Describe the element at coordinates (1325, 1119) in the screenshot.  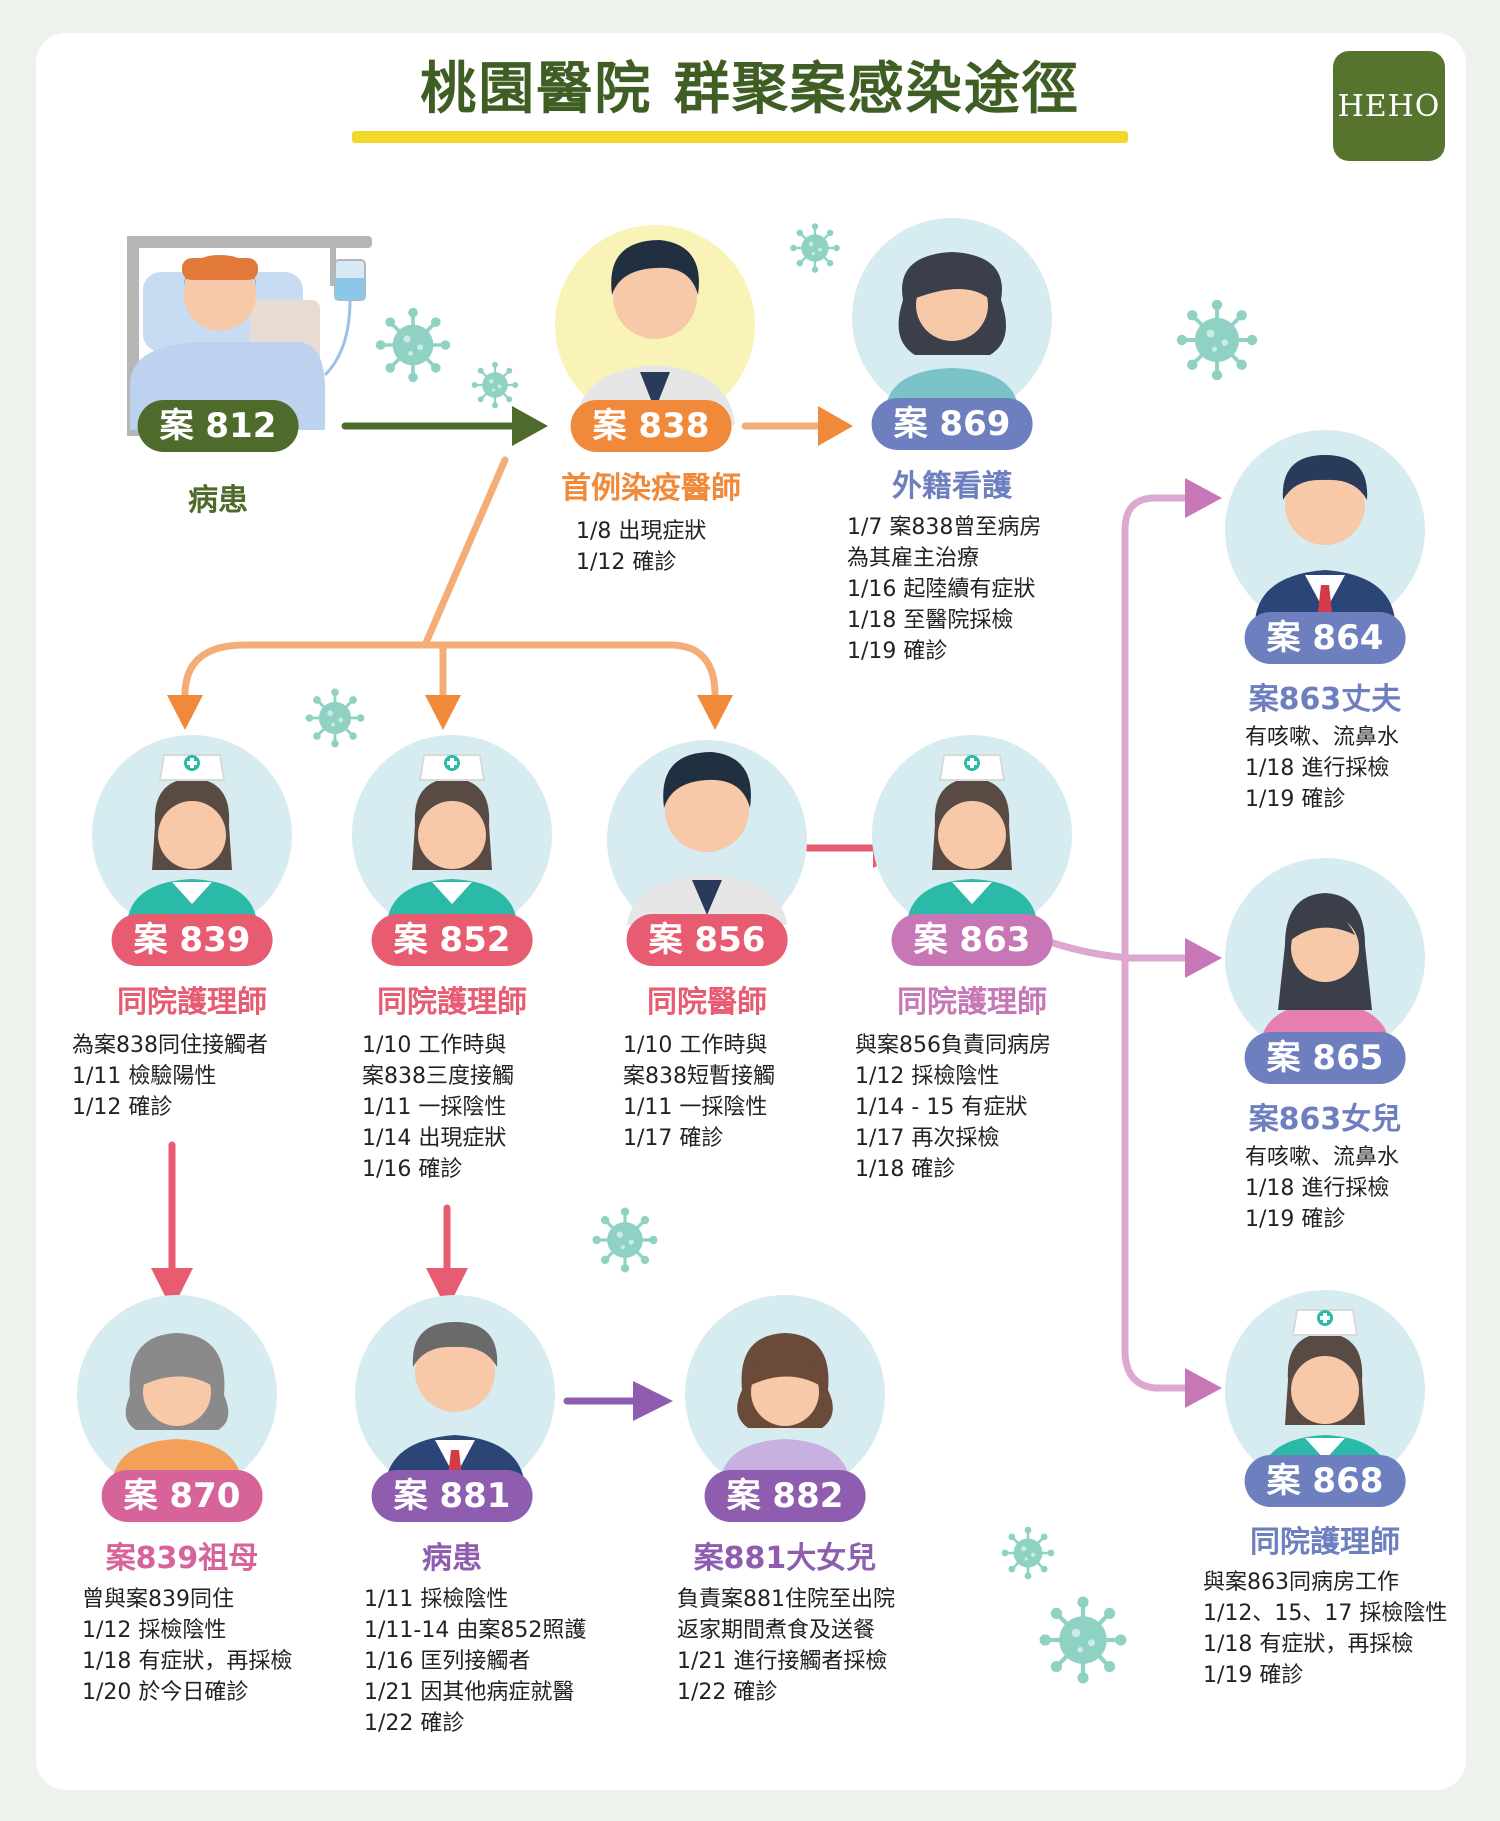
I see `case-865-role: 案863女兒` at that location.